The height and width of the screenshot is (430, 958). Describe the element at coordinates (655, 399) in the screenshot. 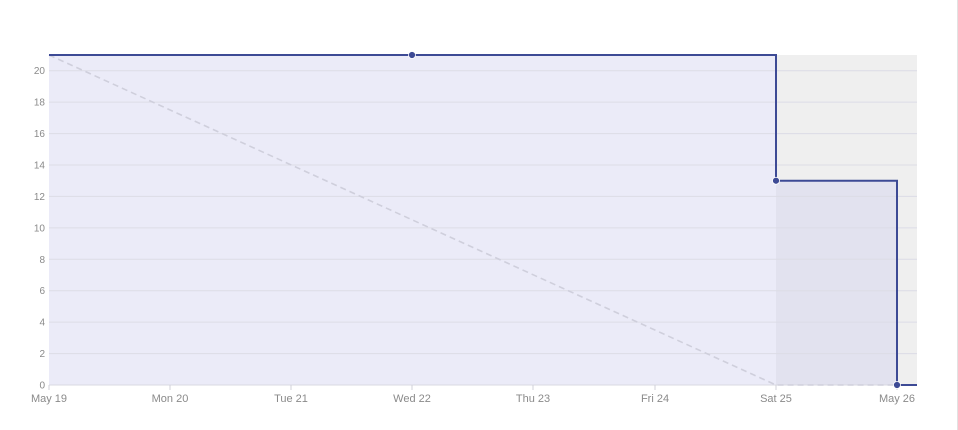

I see `x-tick-label-5: Fri 24` at that location.